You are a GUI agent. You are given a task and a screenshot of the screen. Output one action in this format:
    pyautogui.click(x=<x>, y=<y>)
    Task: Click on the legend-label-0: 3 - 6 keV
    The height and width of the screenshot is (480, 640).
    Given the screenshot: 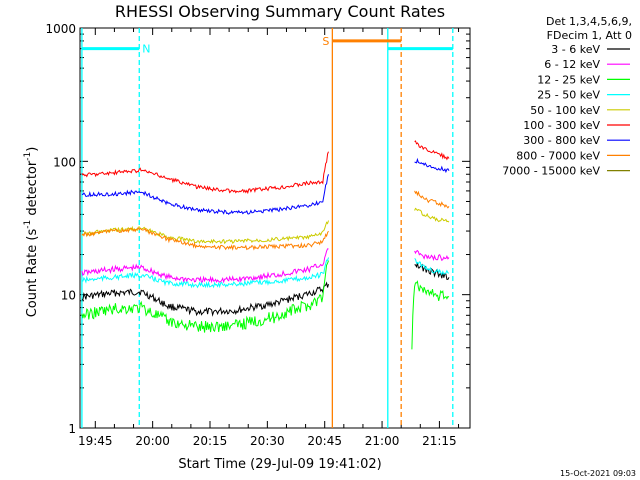 What is the action you would take?
    pyautogui.click(x=575, y=49)
    